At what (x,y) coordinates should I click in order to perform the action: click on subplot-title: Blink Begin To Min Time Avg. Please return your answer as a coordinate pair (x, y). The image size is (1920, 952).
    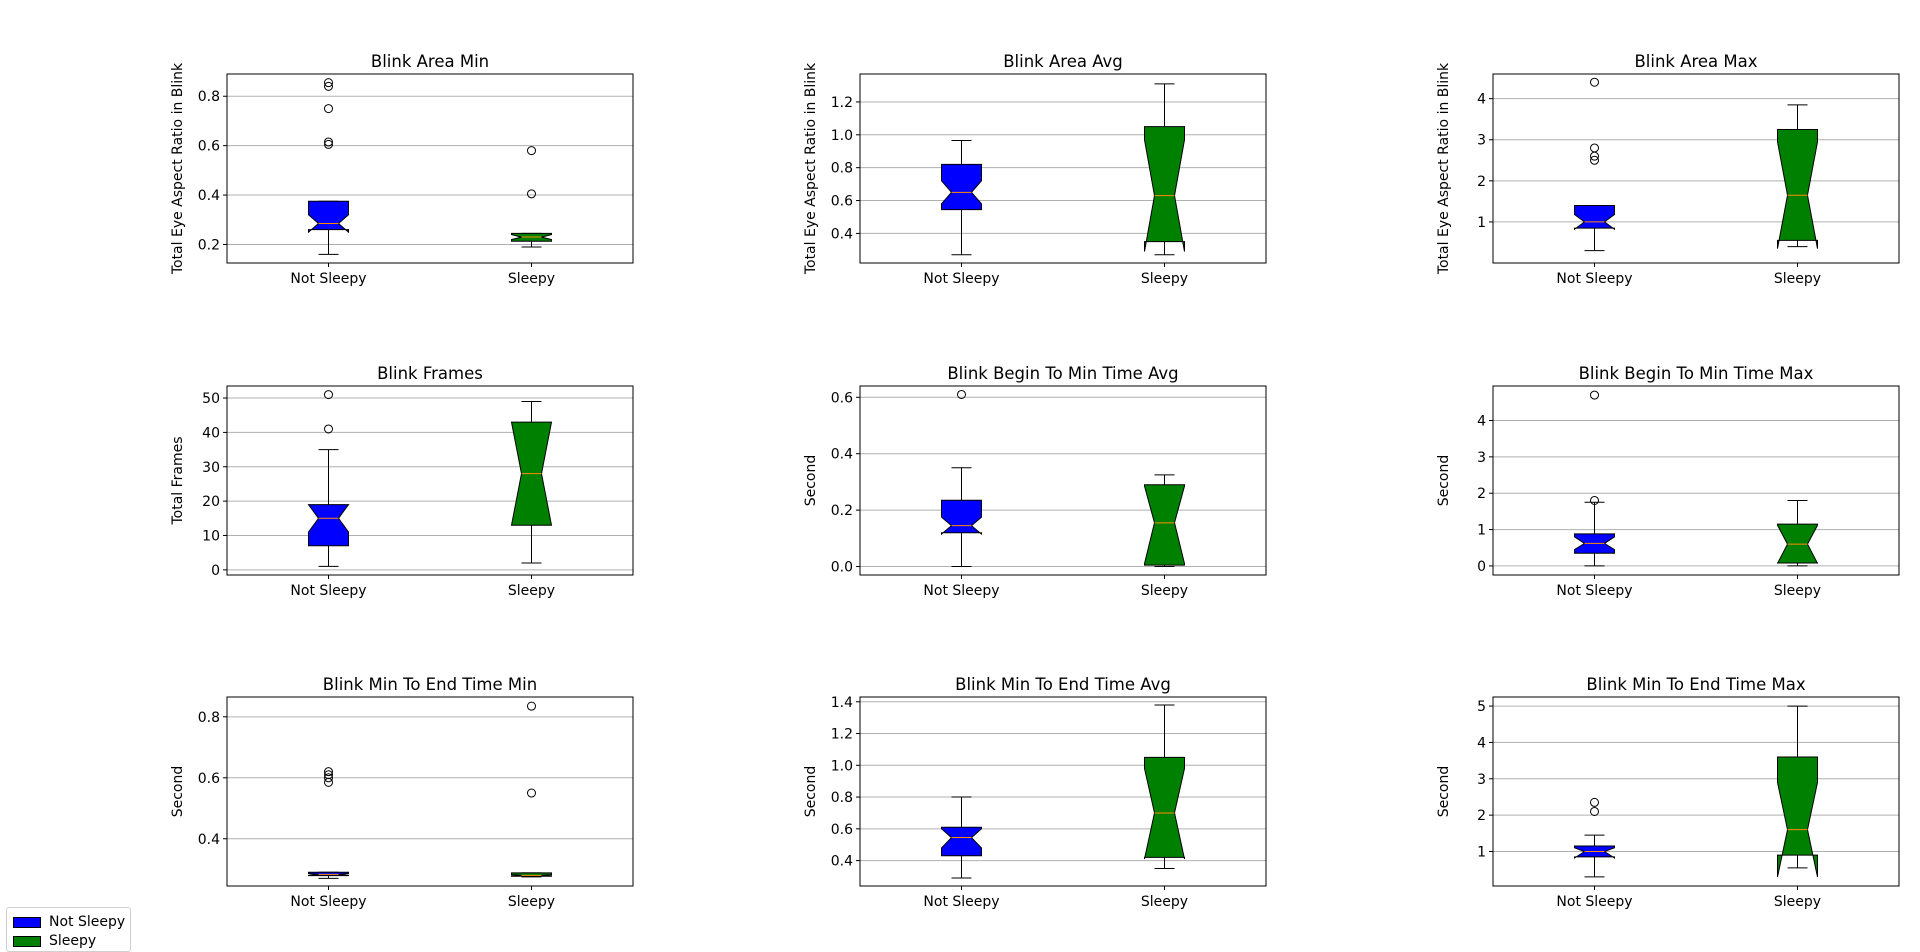
    Looking at the image, I should click on (1062, 373).